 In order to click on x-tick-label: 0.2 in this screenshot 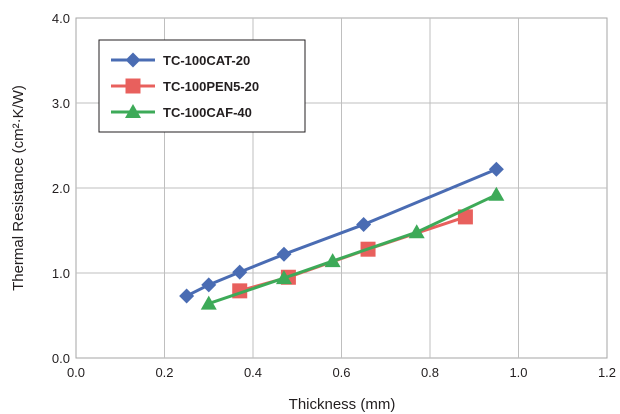, I will do `click(164, 372)`.